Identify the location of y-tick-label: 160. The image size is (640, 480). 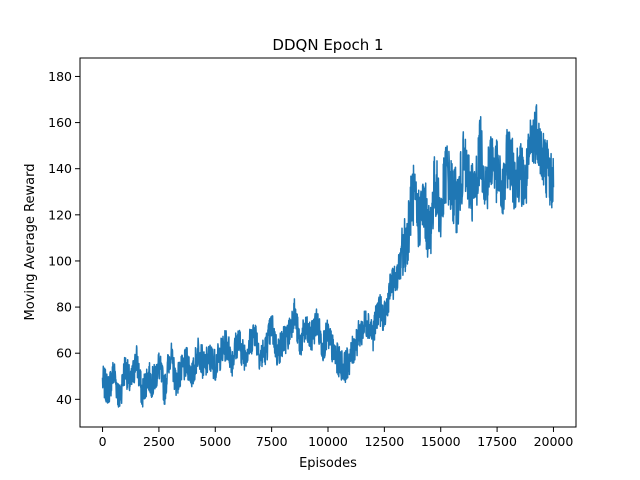
(60, 122).